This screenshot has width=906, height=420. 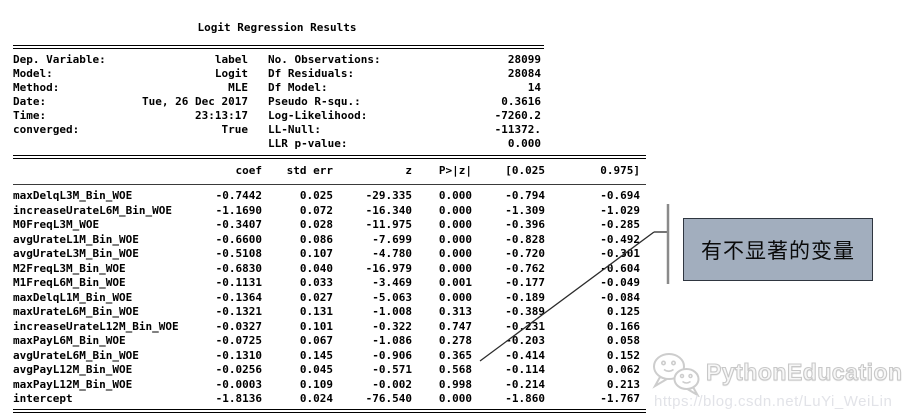 I want to click on param-std-err: 0.045, so click(x=316, y=369).